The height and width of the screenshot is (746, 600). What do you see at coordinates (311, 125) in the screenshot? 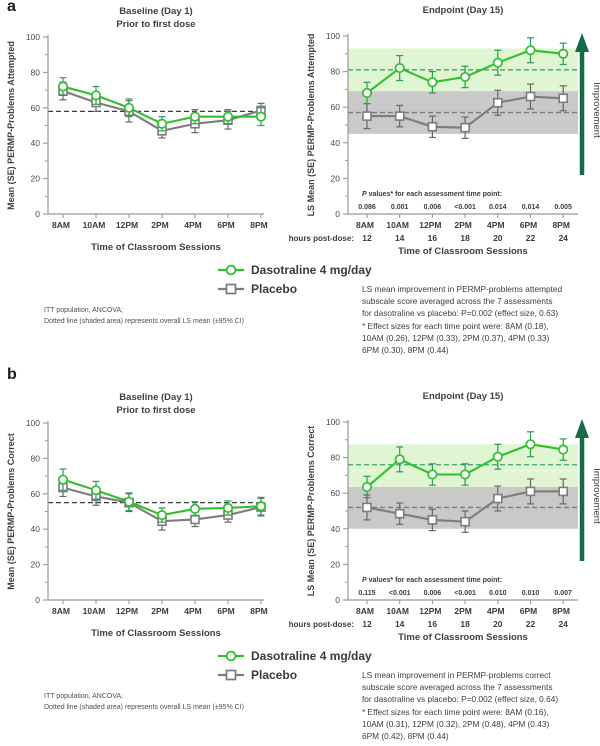
I see `svg-text:LS Mean (SE) PERMP-Problems At: LS Mean (SE) PERMP-Problems Attempted` at bounding box center [311, 125].